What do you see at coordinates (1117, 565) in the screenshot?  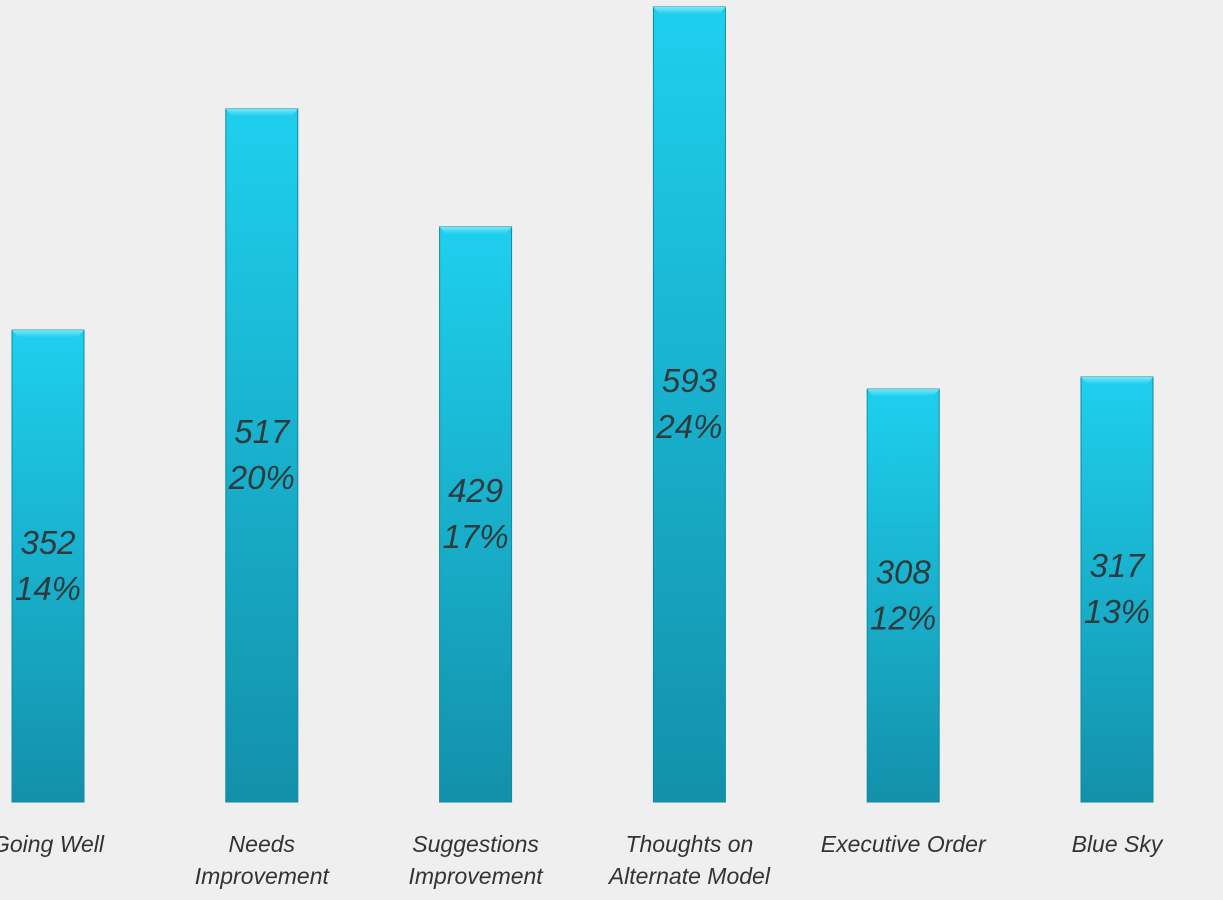 I see `value-label: 317` at bounding box center [1117, 565].